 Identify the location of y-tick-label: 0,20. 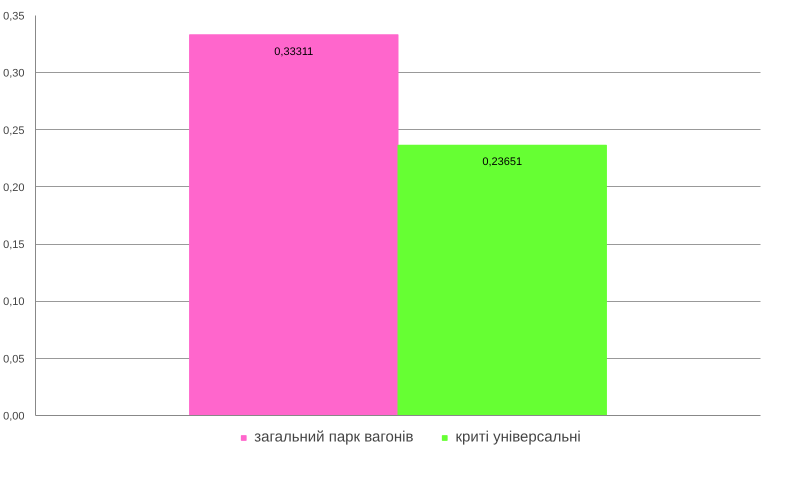
(14, 188).